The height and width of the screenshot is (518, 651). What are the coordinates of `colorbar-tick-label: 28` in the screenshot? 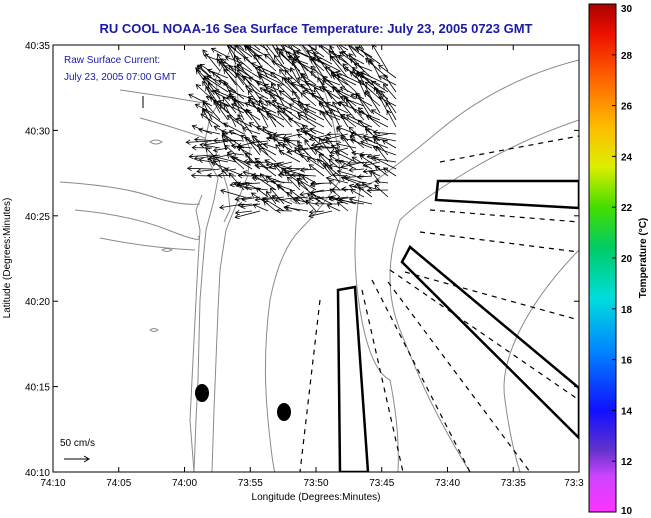 It's located at (627, 56).